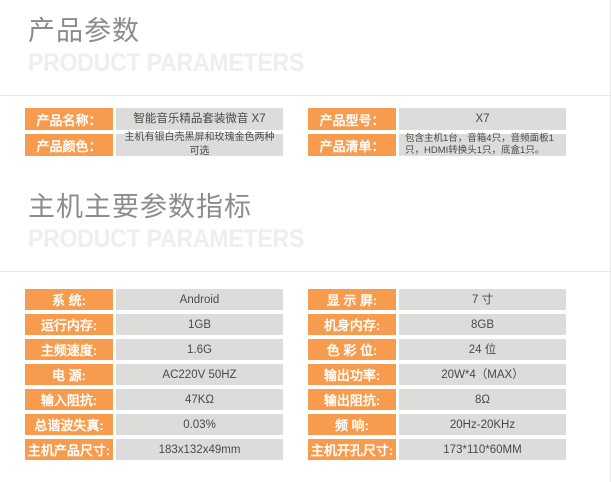 The width and height of the screenshot is (611, 482). What do you see at coordinates (352, 399) in the screenshot?
I see `param-label: 输出阻抗:` at bounding box center [352, 399].